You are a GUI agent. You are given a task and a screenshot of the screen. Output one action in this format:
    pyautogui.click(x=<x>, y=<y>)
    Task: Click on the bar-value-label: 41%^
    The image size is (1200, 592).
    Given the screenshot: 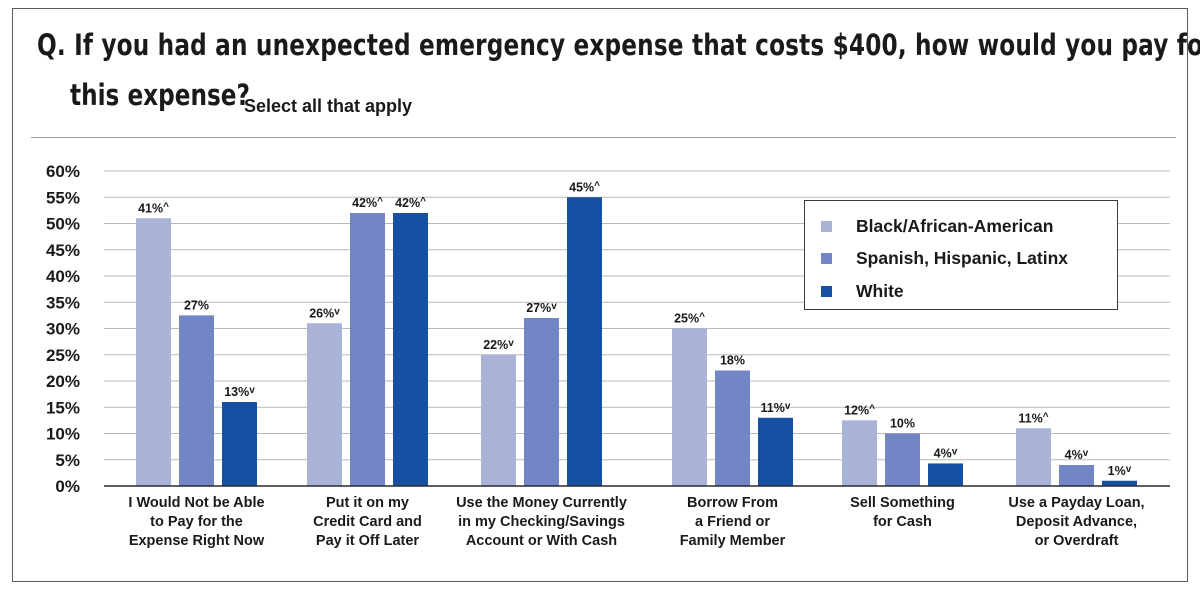 What is the action you would take?
    pyautogui.click(x=153, y=208)
    